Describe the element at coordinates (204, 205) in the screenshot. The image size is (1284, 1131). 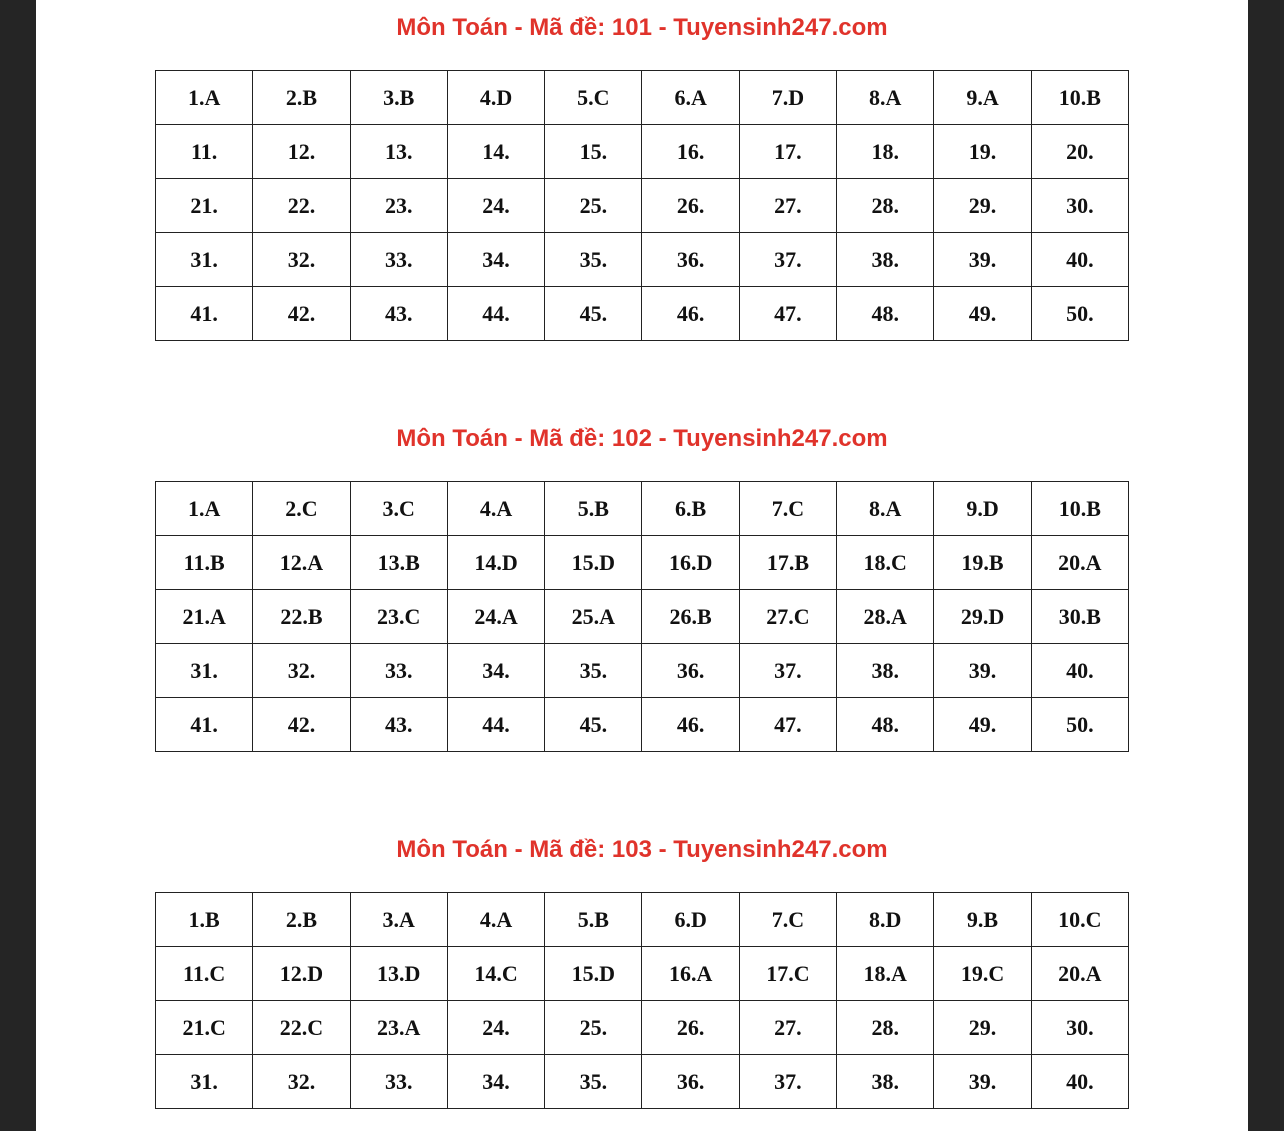
I see `answer-cell: 21.` at that location.